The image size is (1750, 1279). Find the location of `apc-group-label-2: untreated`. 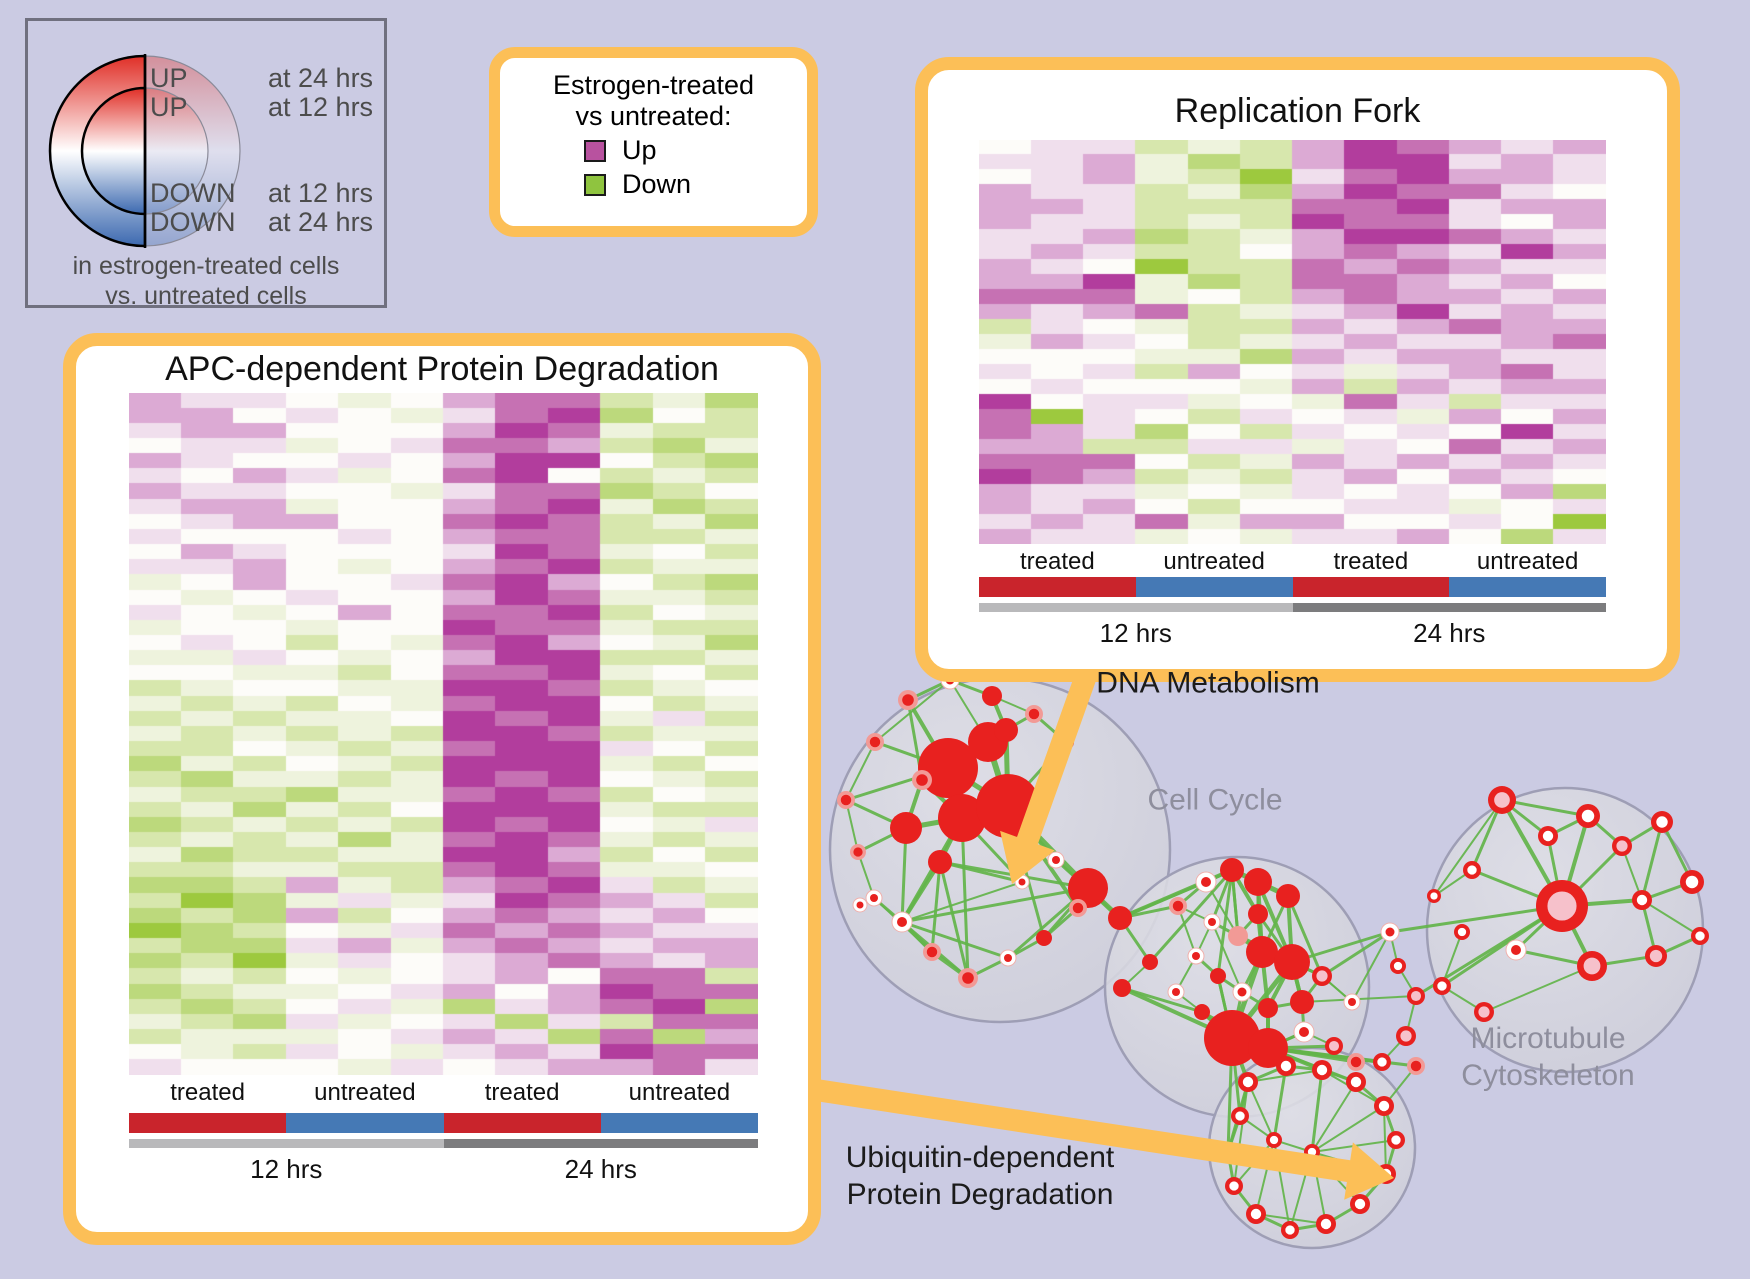

apc-group-label-2: untreated is located at coordinates (365, 1092).